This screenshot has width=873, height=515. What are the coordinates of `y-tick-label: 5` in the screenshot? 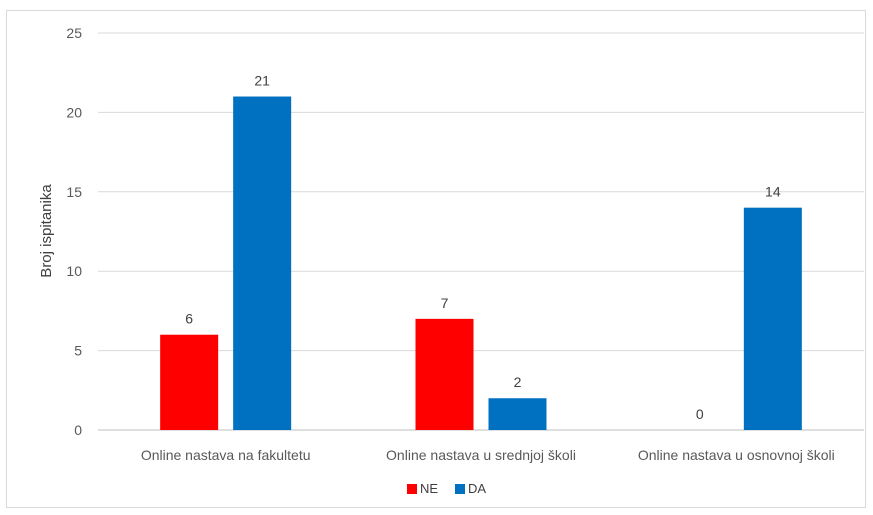 It's located at (78, 351).